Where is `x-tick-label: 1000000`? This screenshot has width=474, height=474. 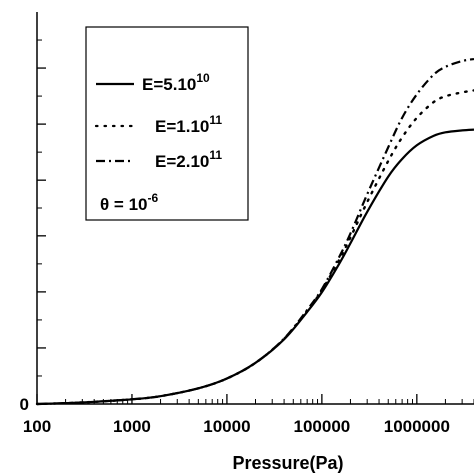 x-tick-label: 1000000 is located at coordinates (417, 426).